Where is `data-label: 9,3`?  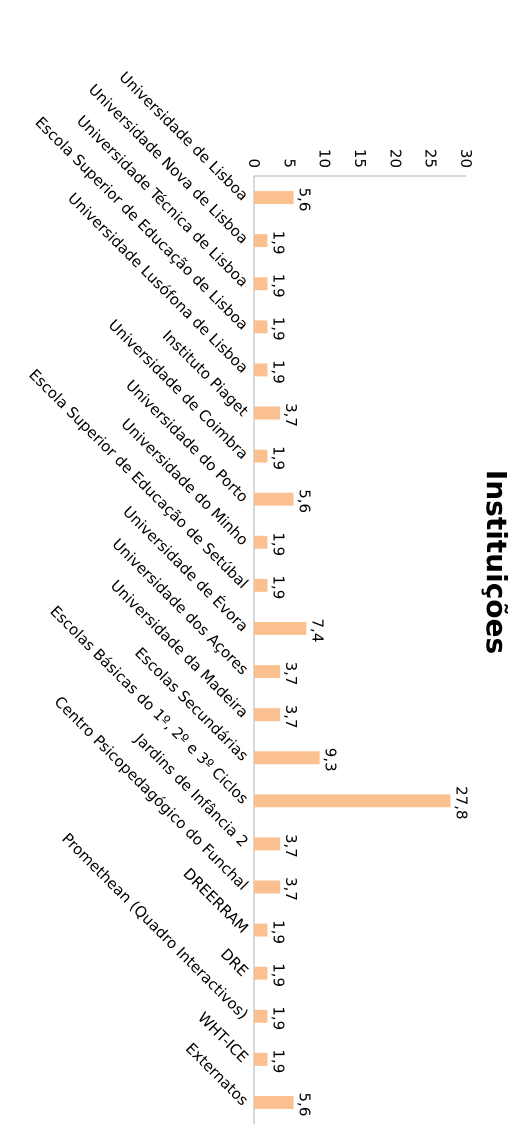 data-label: 9,3 is located at coordinates (331, 760).